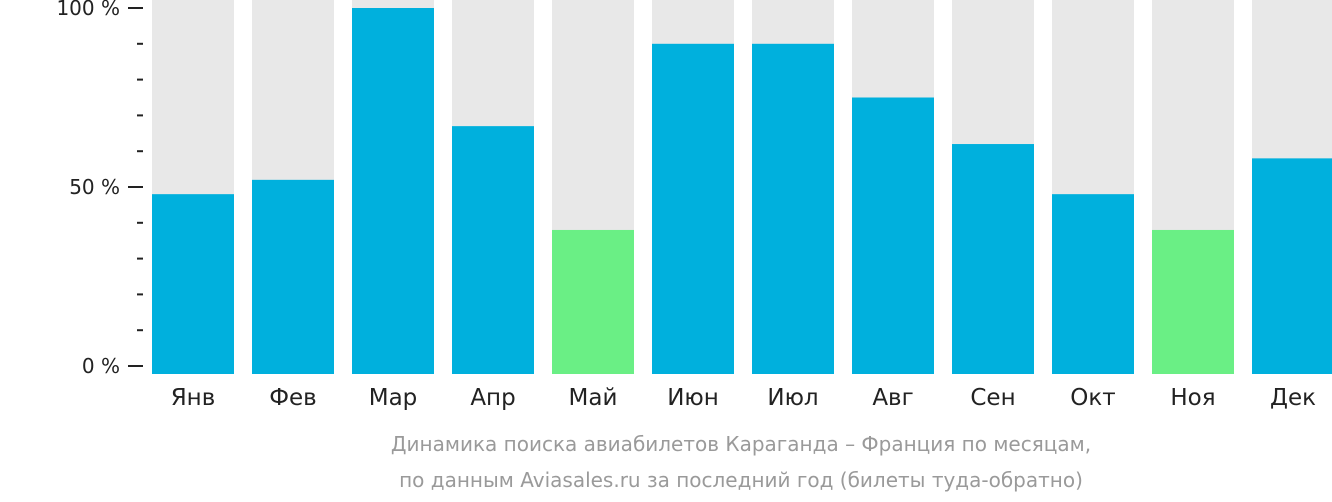  What do you see at coordinates (293, 398) in the screenshot?
I see `x-tick-label: Фев` at bounding box center [293, 398].